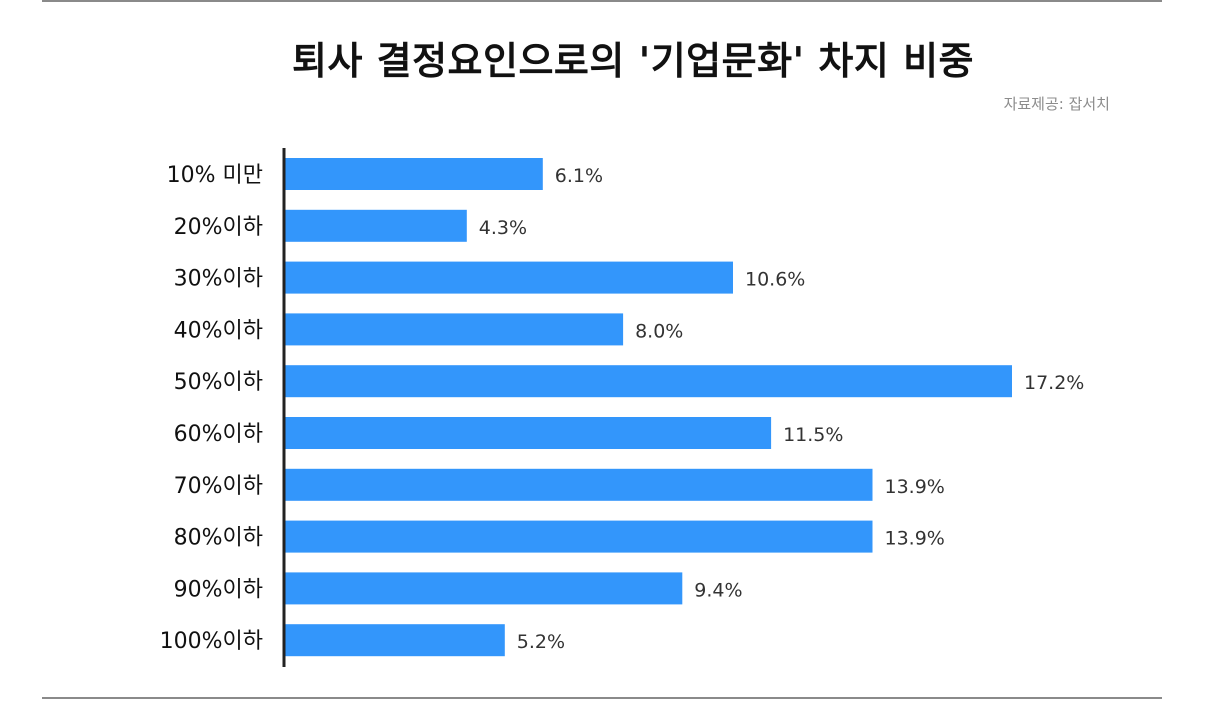 The width and height of the screenshot is (1206, 705). I want to click on category-label: 90%이하, so click(218, 589).